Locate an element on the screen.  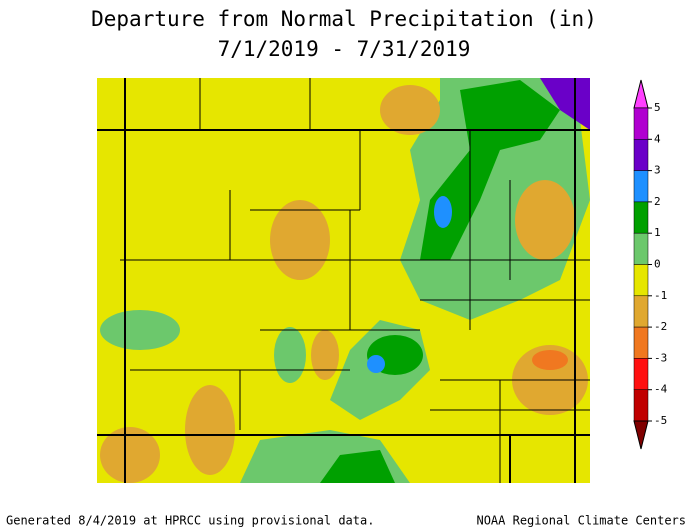
title-line: Departure from Normal Precipitation (in) is located at coordinates (344, 19).